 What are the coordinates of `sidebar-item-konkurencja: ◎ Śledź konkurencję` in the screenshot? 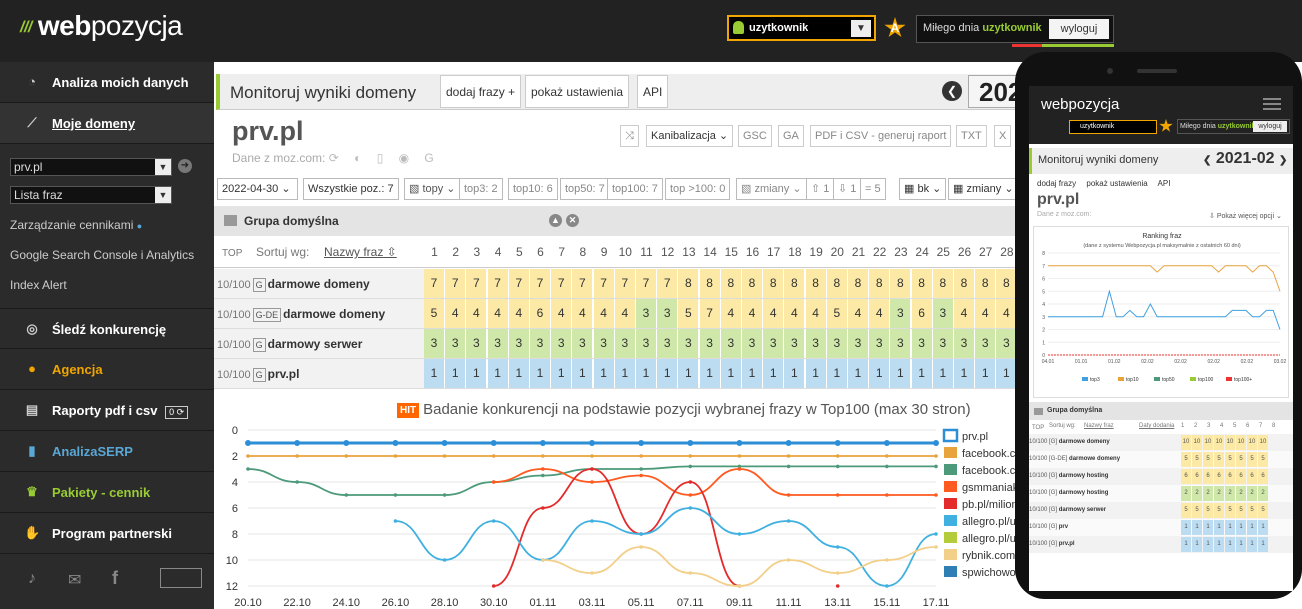 It's located at (107, 328).